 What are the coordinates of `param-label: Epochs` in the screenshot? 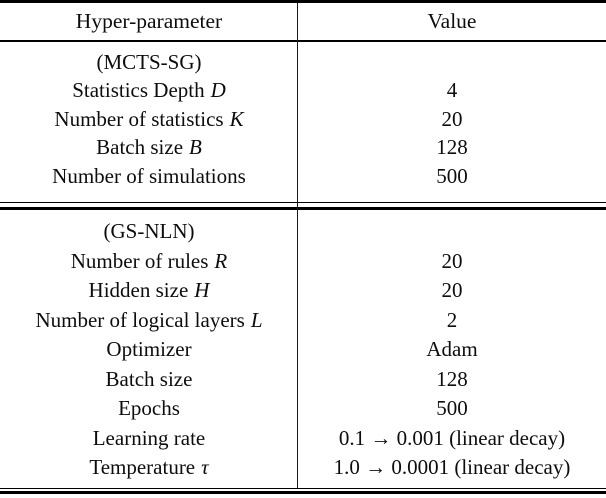 It's located at (149, 408).